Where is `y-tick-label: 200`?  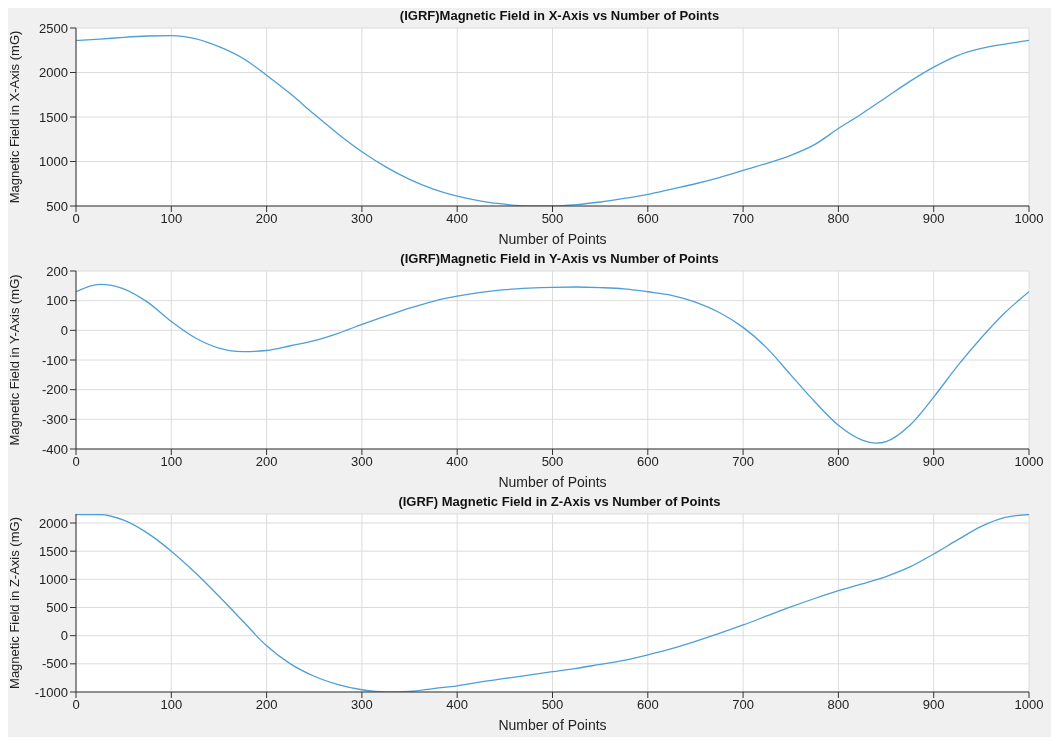 y-tick-label: 200 is located at coordinates (57, 271).